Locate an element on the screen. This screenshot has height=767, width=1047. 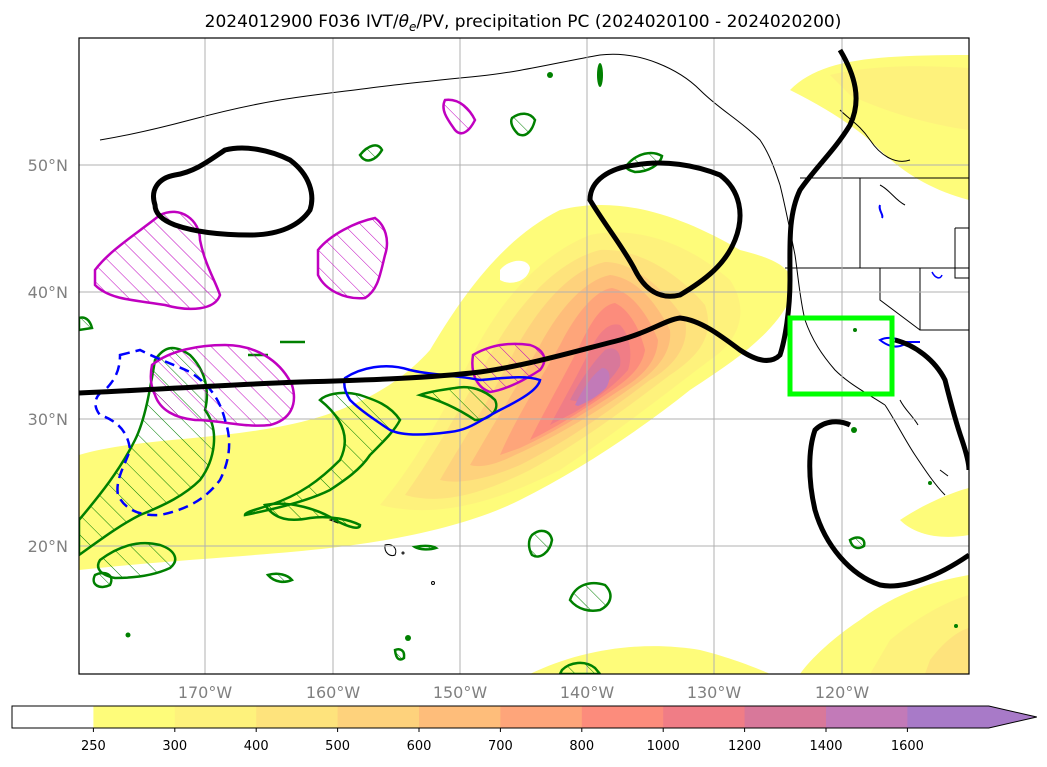
colorbar-tick-label: 1400 is located at coordinates (825, 746).